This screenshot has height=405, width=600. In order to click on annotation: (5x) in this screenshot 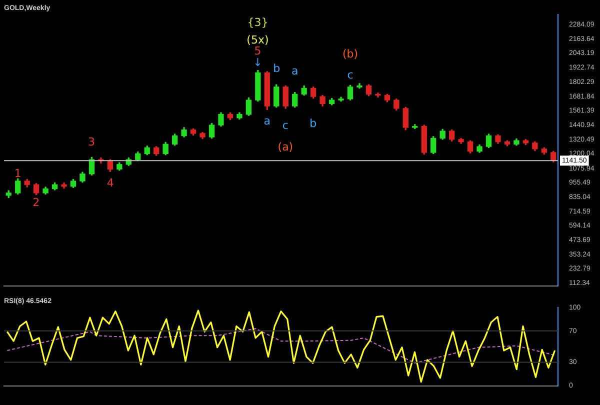, I will do `click(257, 39)`.